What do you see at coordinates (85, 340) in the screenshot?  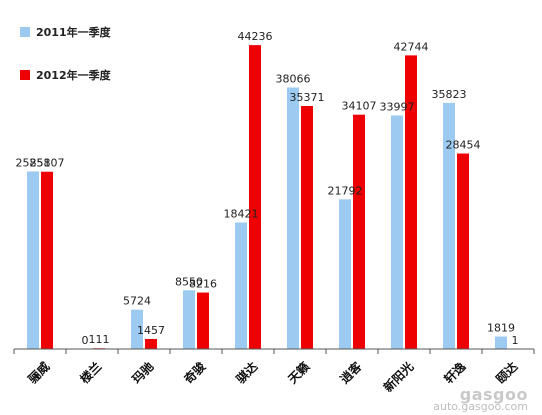 I see `value-label-2011-1: 0` at bounding box center [85, 340].